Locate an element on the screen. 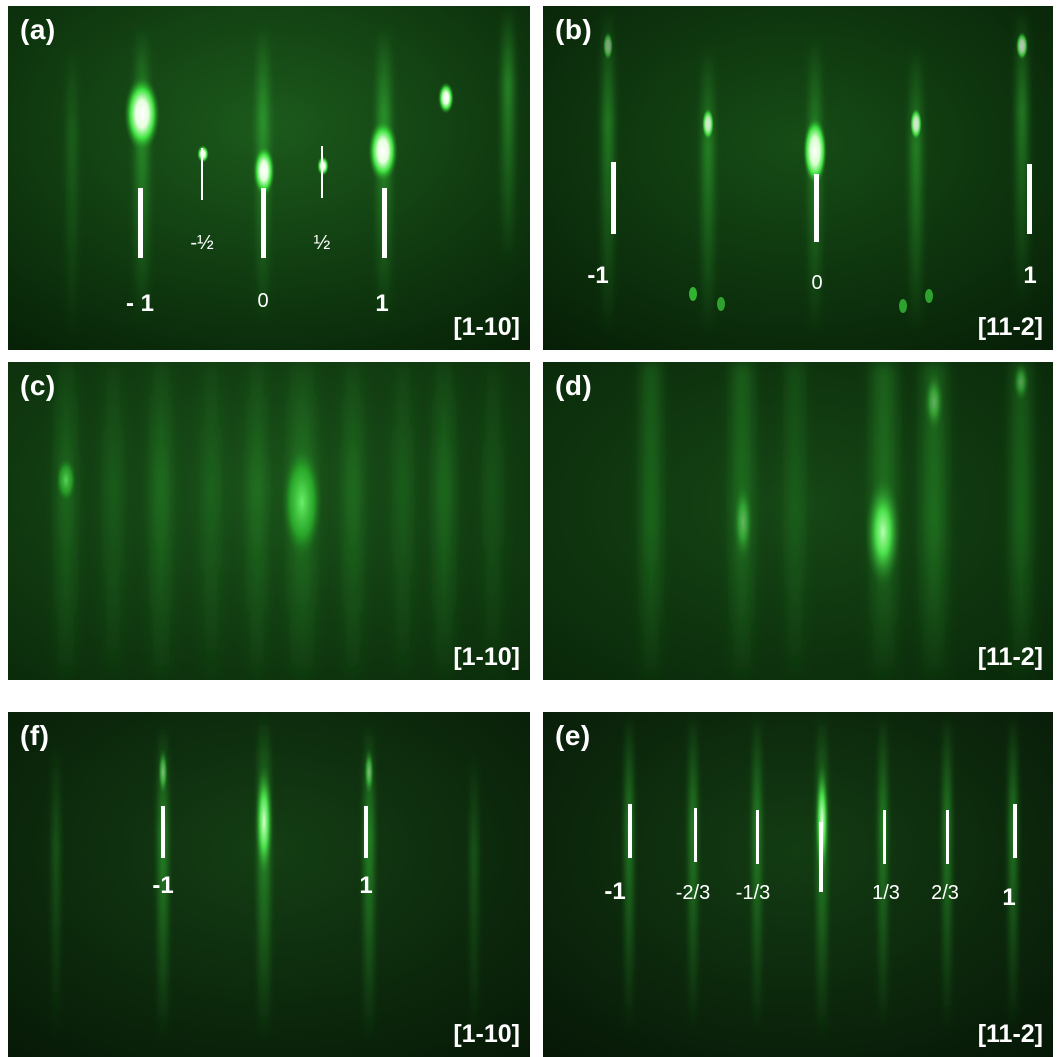  panel-label: (c) is located at coordinates (38, 385).